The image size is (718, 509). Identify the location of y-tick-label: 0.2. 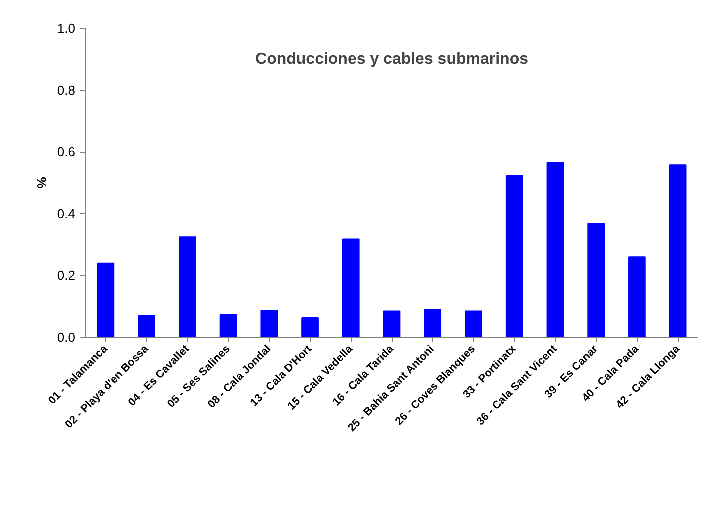
(66, 276).